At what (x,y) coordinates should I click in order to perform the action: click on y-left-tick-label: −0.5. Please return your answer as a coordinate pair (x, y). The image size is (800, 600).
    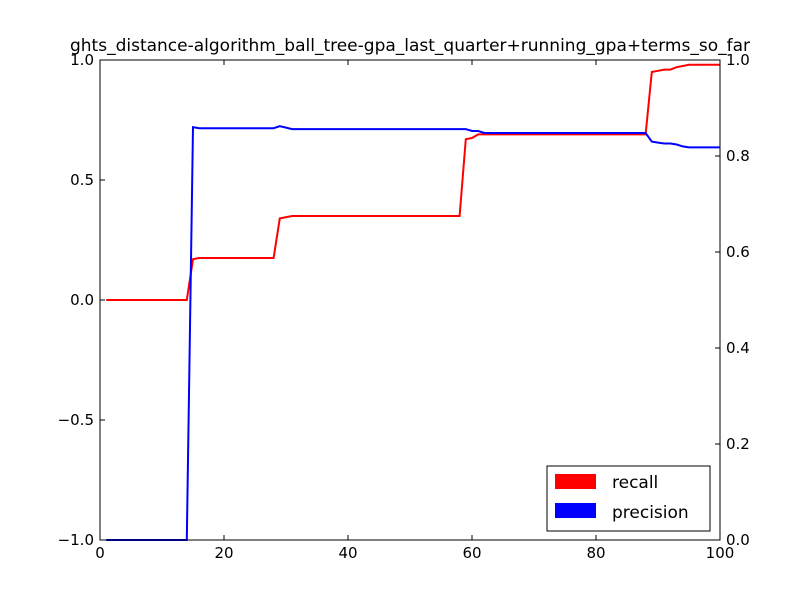
    Looking at the image, I should click on (76, 420).